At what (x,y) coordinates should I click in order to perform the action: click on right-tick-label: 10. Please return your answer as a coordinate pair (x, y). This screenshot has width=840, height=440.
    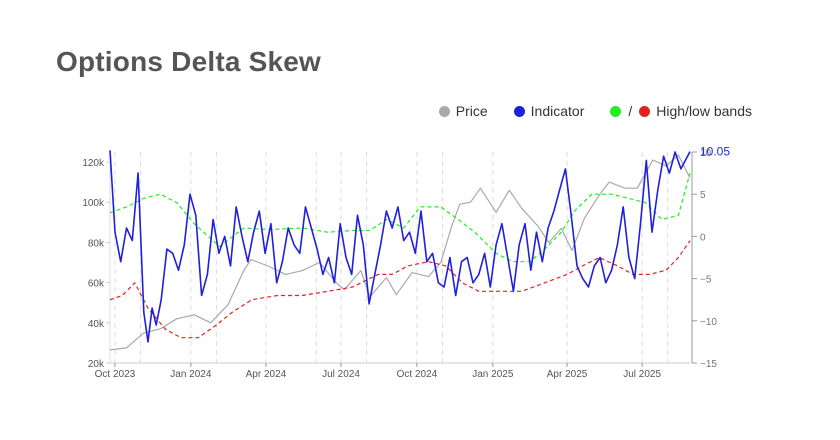
    Looking at the image, I should click on (706, 153).